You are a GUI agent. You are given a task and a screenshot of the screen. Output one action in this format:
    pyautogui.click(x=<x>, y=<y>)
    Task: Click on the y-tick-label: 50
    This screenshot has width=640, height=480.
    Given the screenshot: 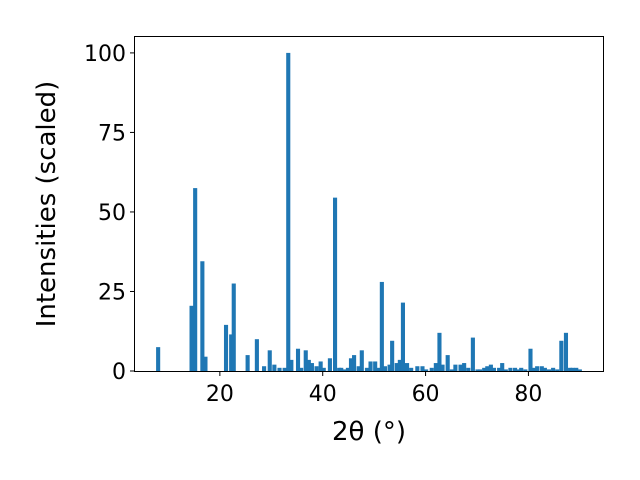 What is the action you would take?
    pyautogui.click(x=112, y=213)
    